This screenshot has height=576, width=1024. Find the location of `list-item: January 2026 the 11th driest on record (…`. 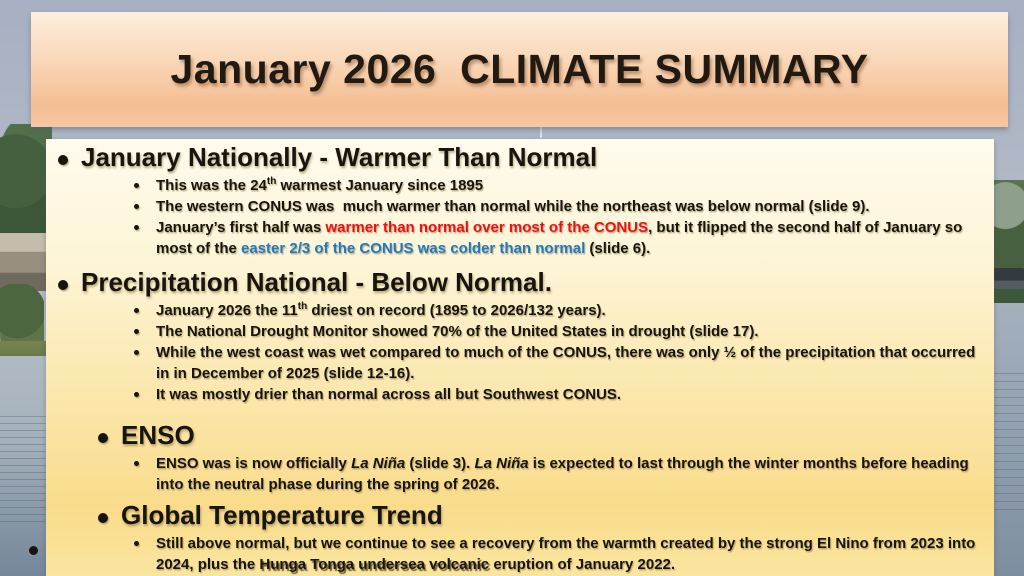

list-item: January 2026 the 11th driest on record (… is located at coordinates (560, 310).